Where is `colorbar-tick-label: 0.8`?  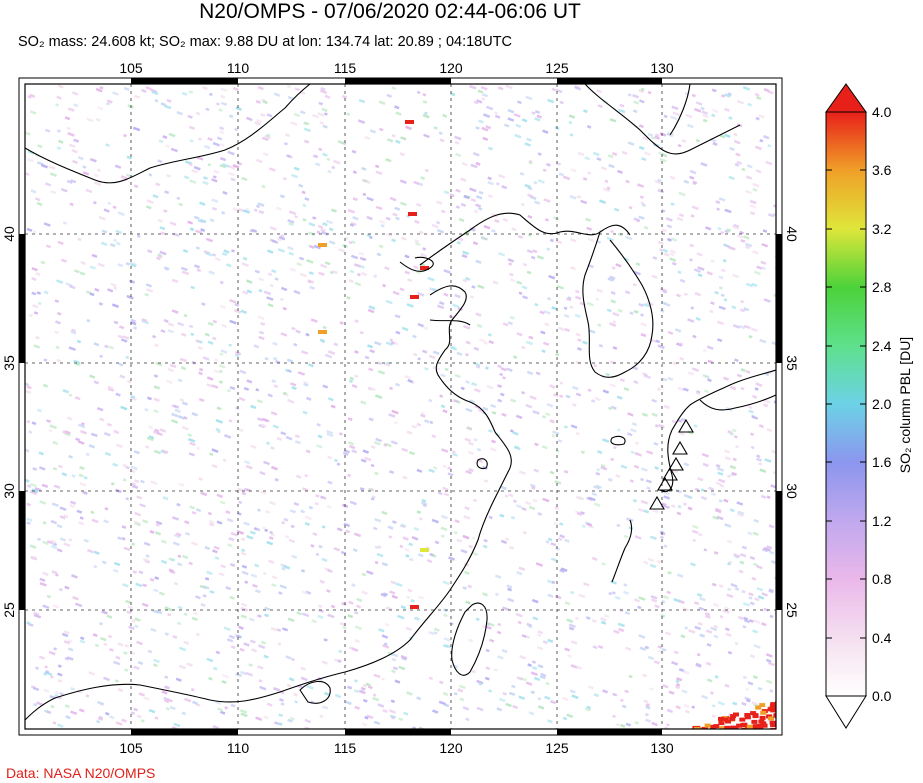 colorbar-tick-label: 0.8 is located at coordinates (882, 579).